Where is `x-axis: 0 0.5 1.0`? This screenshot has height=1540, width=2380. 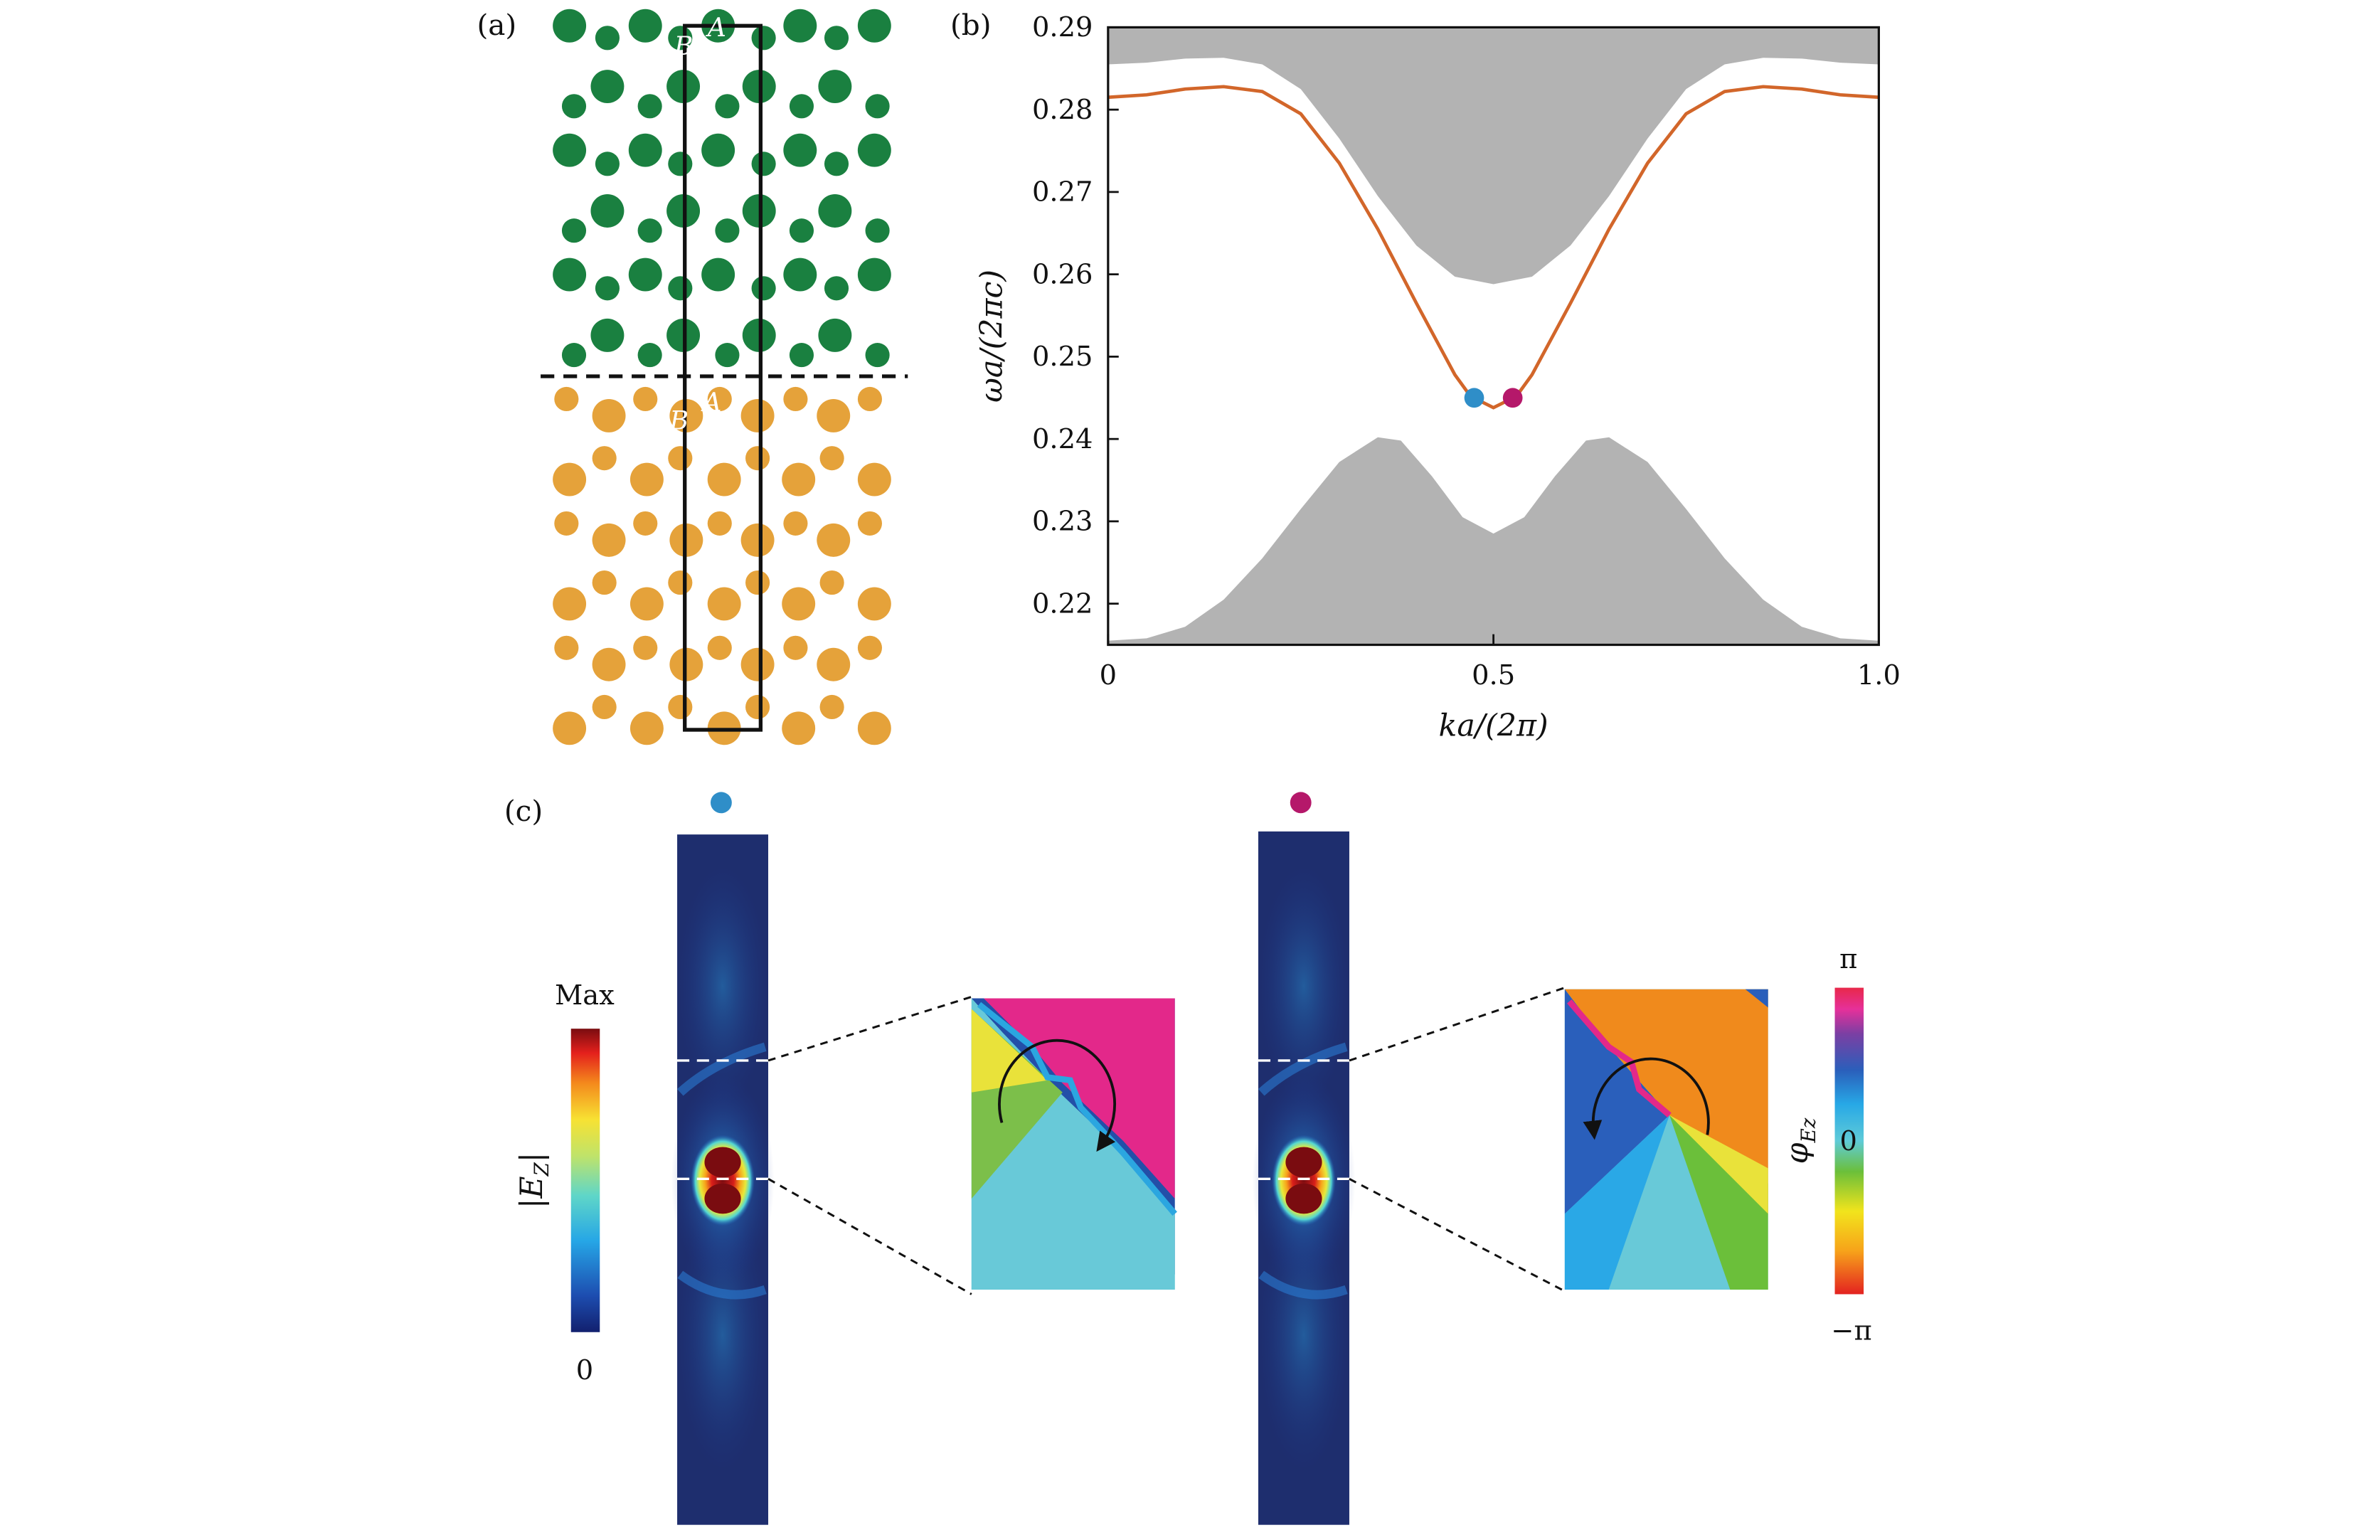 x-axis: 0 0.5 1.0 is located at coordinates (1500, 662).